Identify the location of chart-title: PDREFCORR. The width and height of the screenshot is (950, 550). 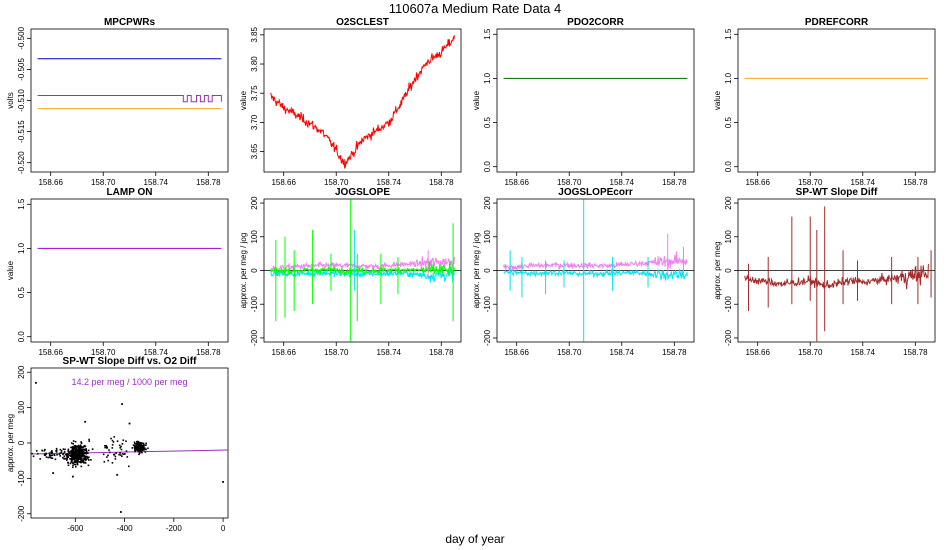
(837, 22).